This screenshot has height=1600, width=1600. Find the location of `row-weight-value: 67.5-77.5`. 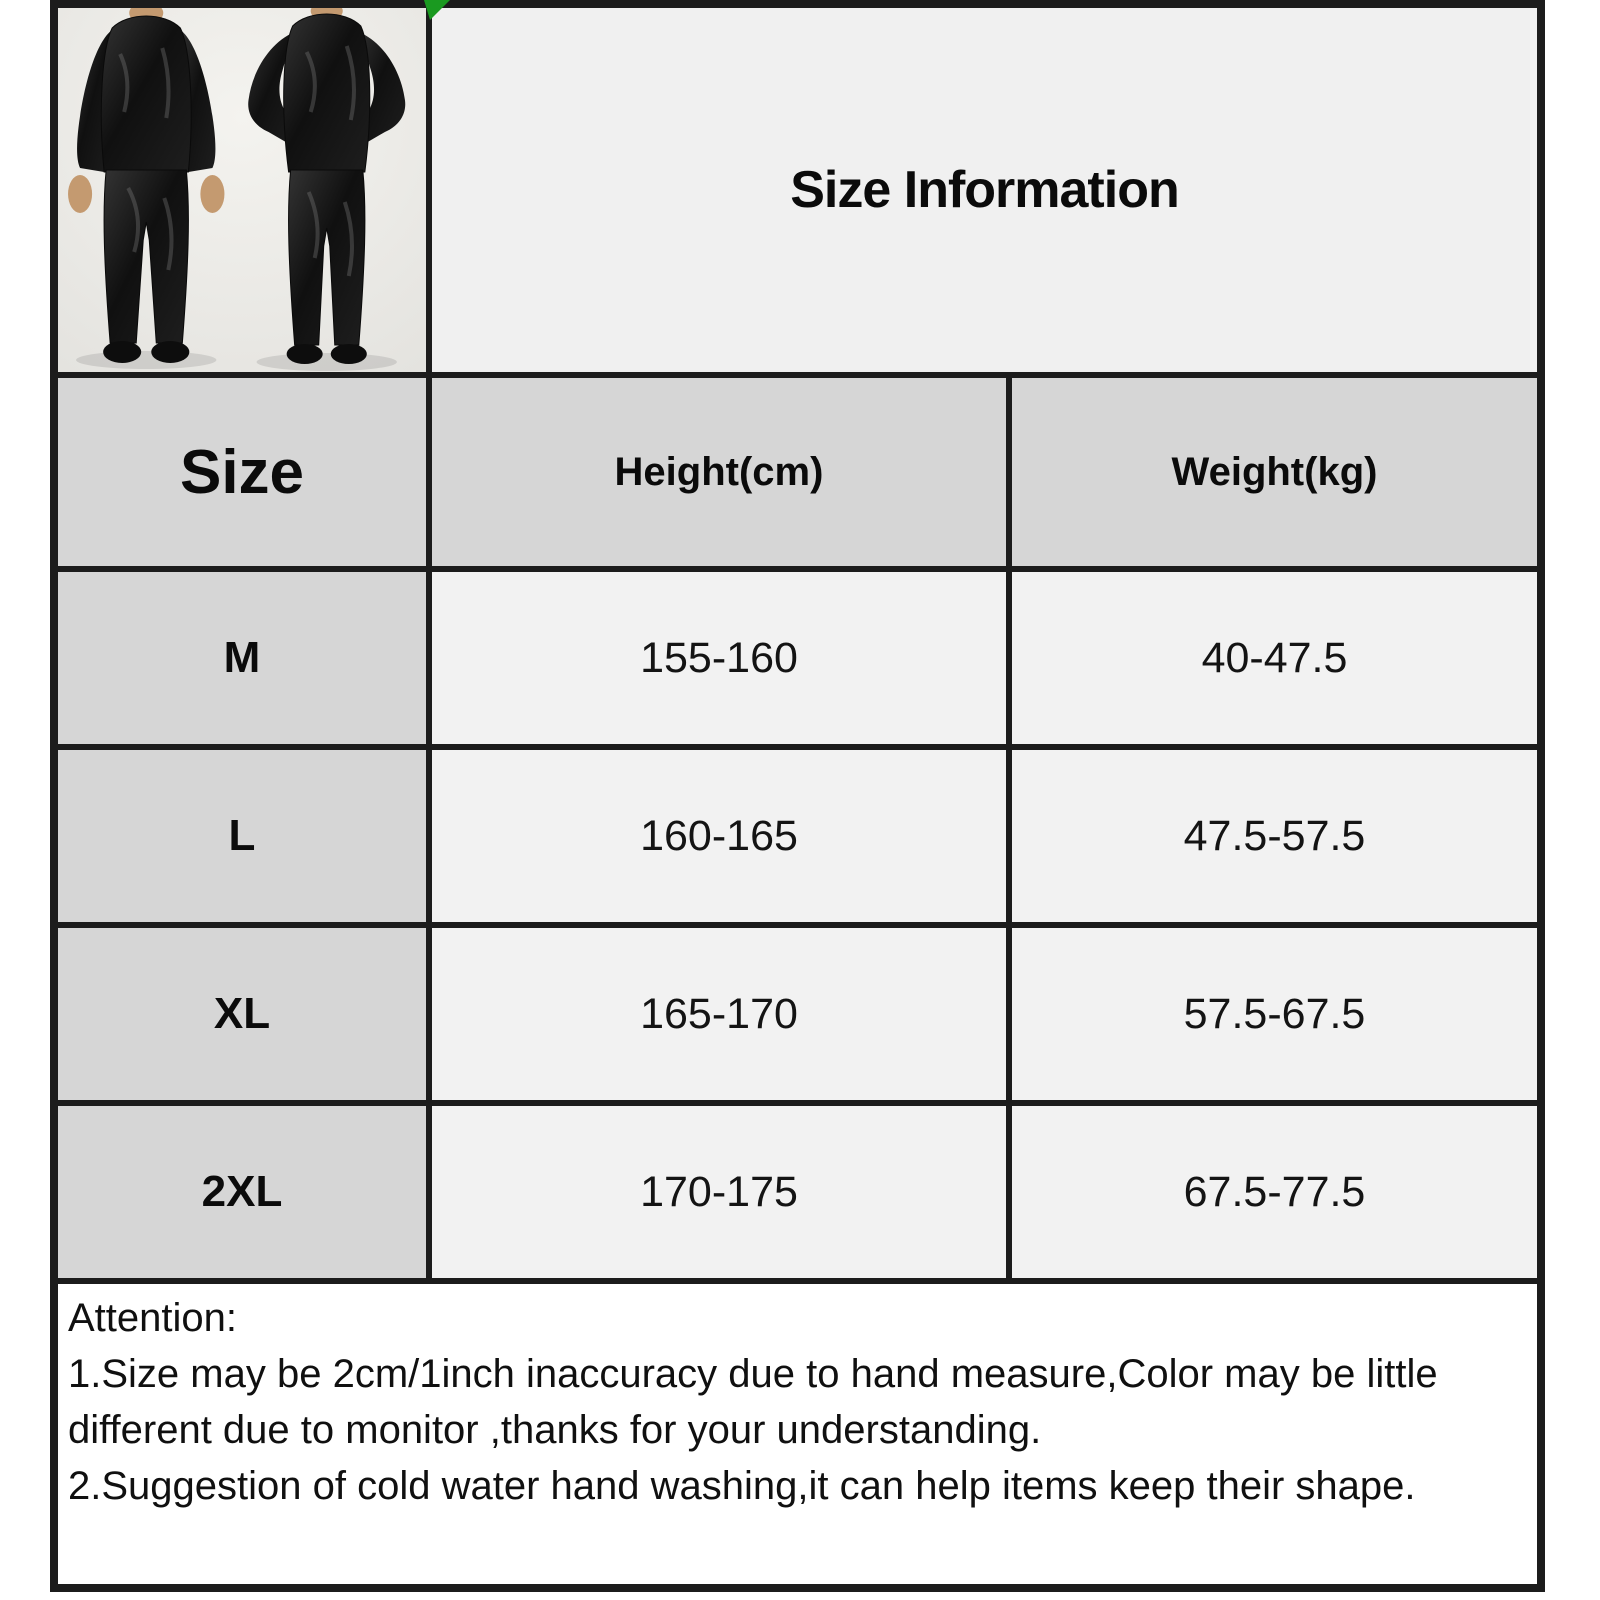

row-weight-value: 67.5-77.5 is located at coordinates (1274, 1192).